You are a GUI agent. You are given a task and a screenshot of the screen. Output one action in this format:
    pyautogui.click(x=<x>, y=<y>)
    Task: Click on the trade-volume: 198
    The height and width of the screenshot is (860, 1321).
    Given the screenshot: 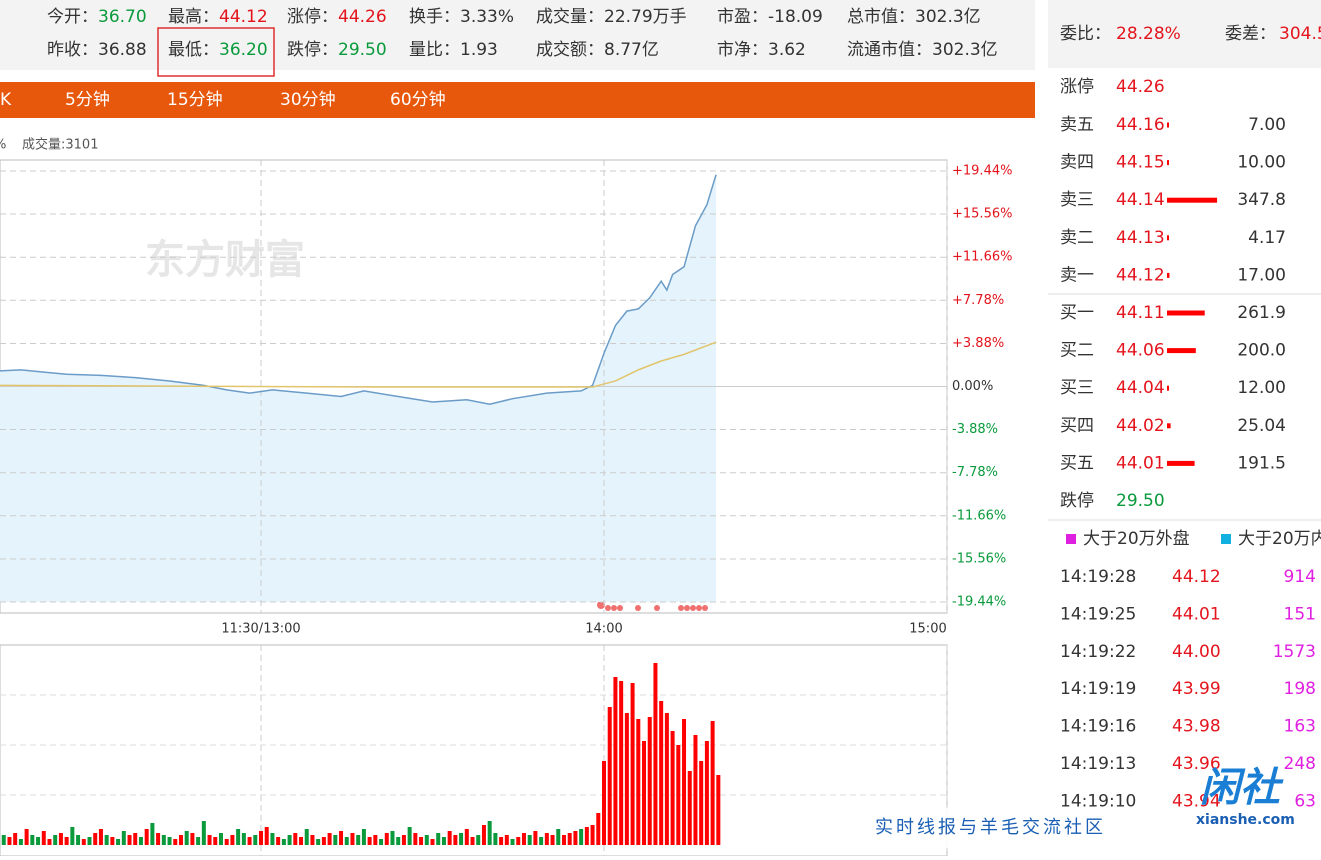 What is the action you would take?
    pyautogui.click(x=1300, y=689)
    